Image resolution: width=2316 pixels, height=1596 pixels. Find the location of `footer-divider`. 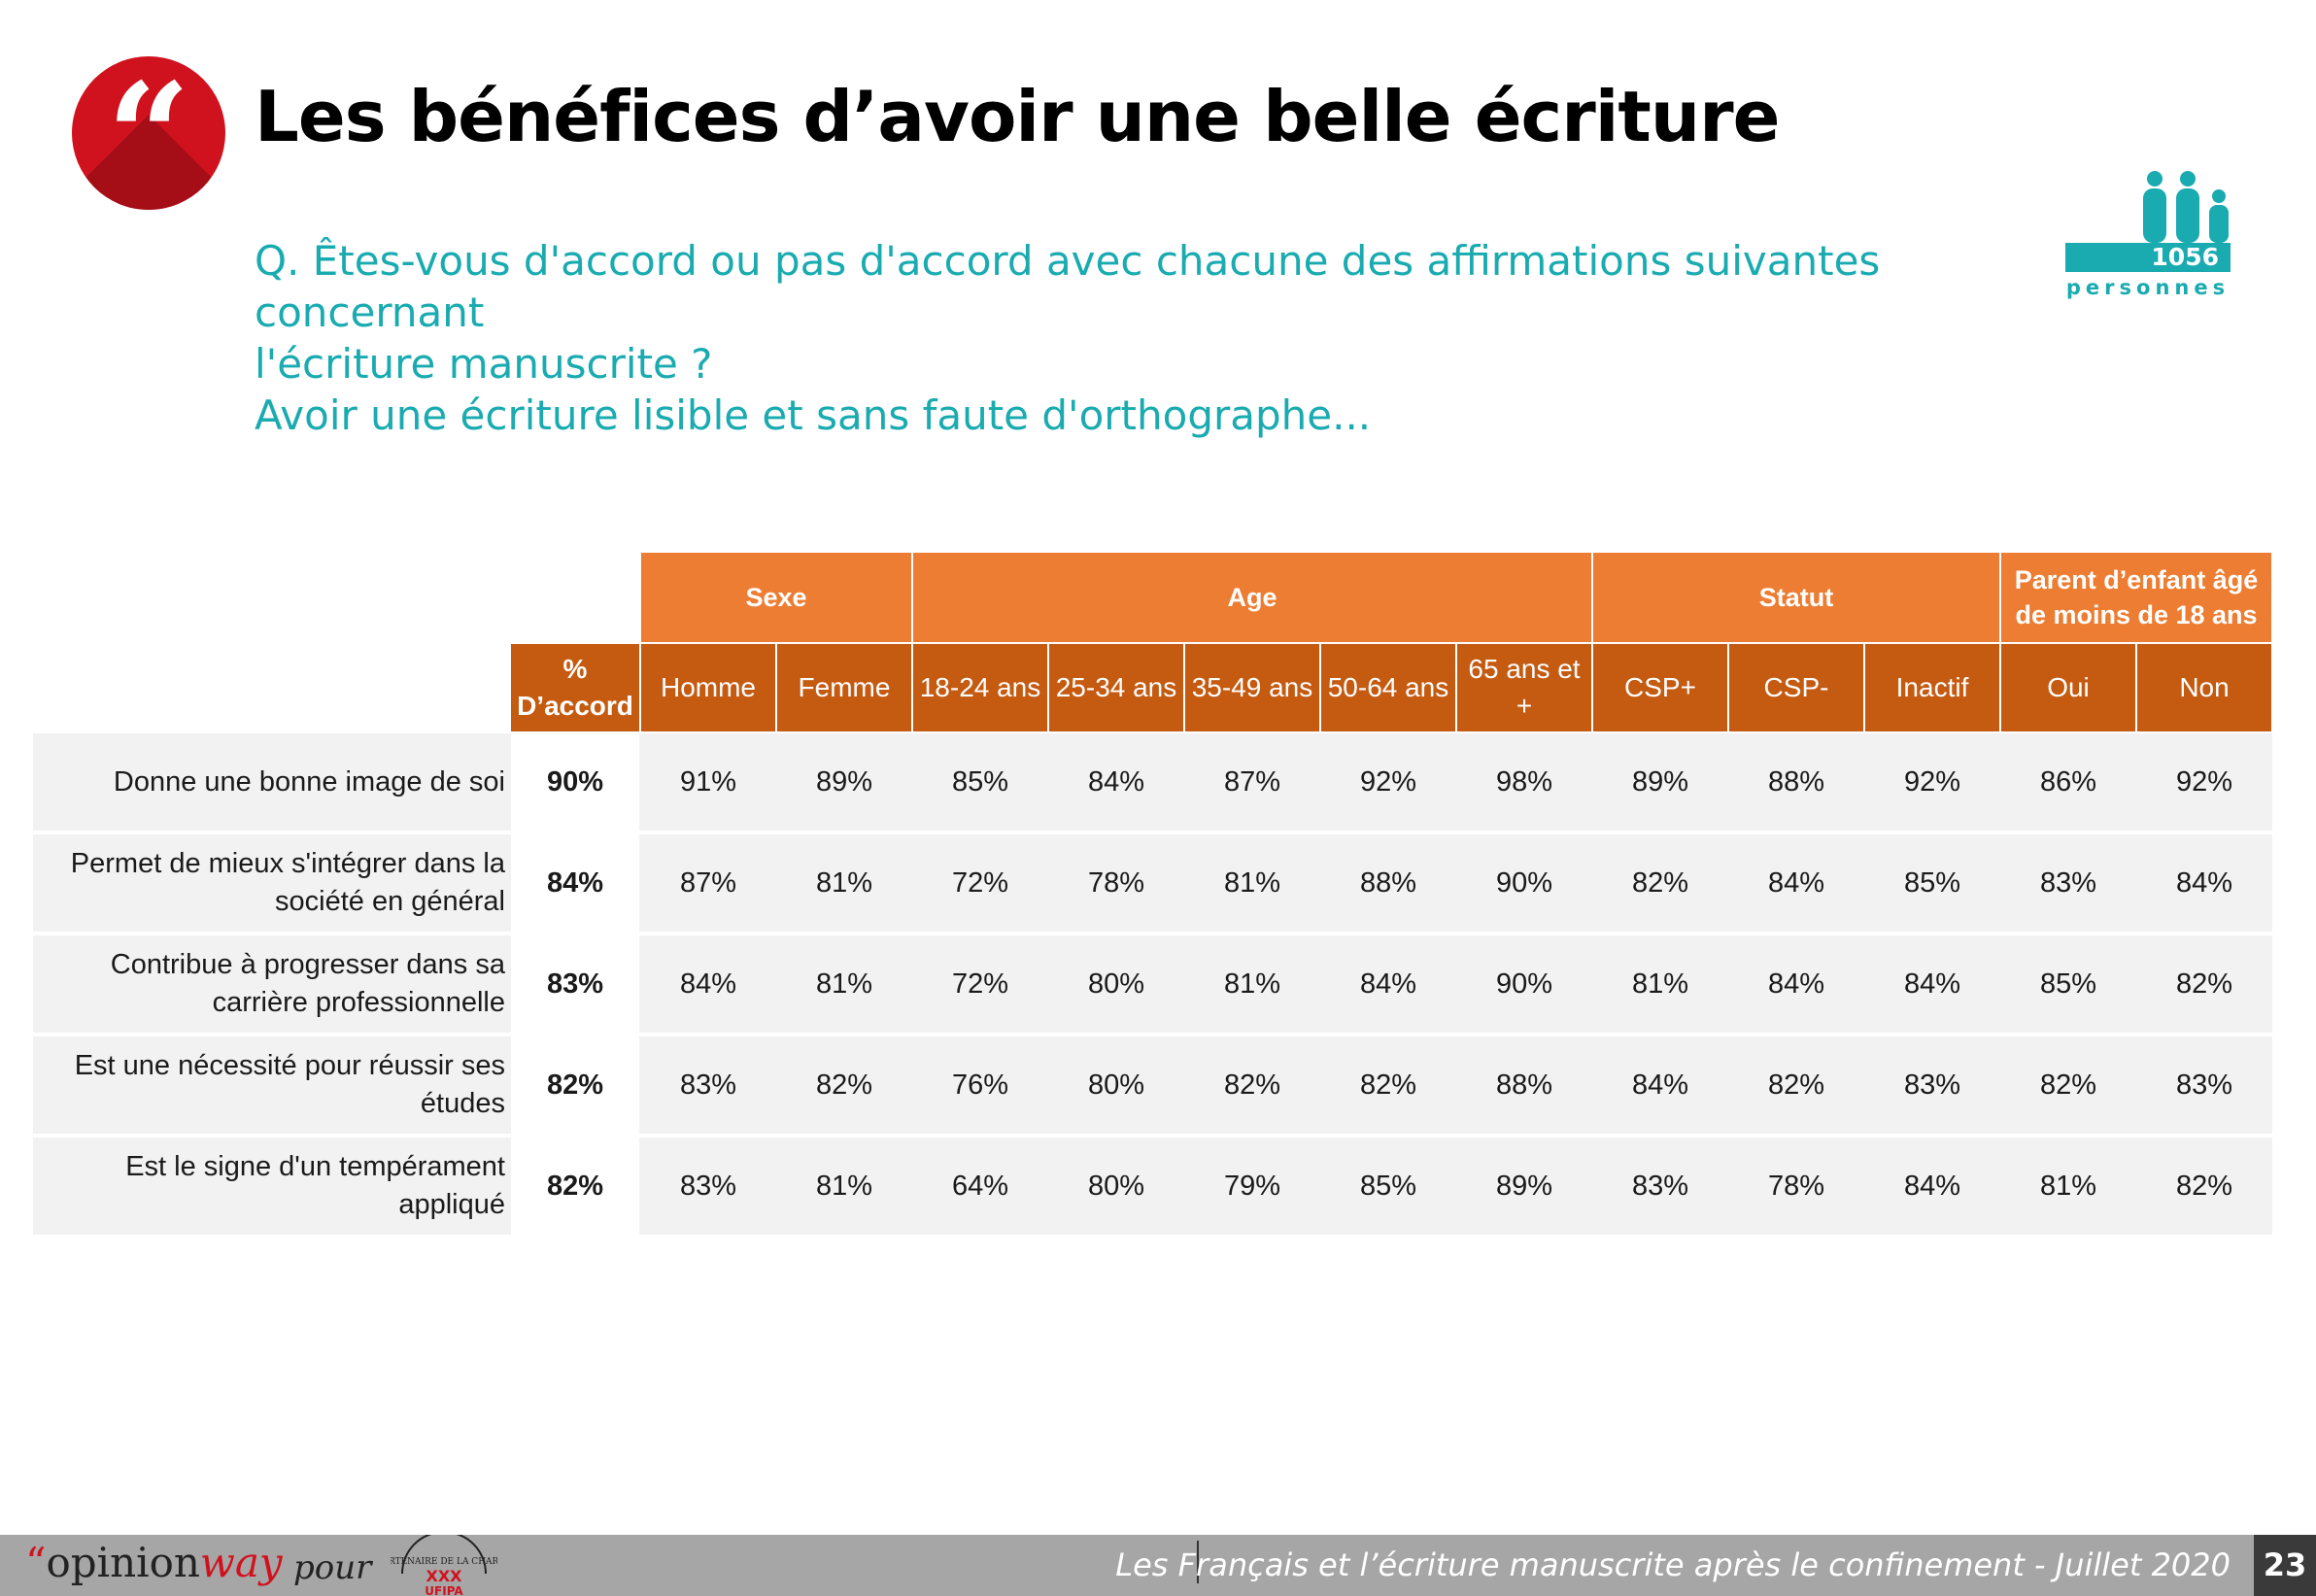

footer-divider is located at coordinates (1198, 1562).